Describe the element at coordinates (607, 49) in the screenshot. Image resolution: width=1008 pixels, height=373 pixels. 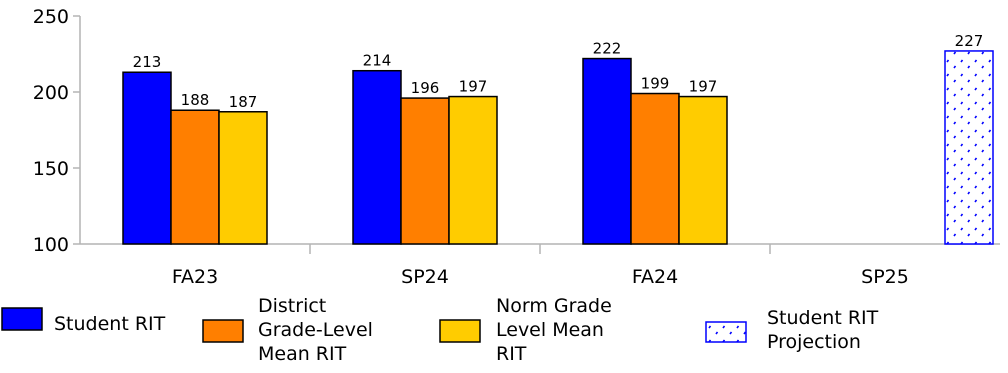
I see `bar-value-label: 222` at that location.